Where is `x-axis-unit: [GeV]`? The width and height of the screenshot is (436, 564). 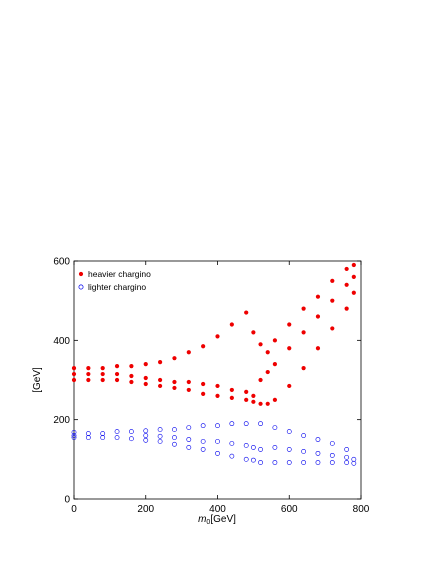
x-axis-unit: [GeV] is located at coordinates (223, 519).